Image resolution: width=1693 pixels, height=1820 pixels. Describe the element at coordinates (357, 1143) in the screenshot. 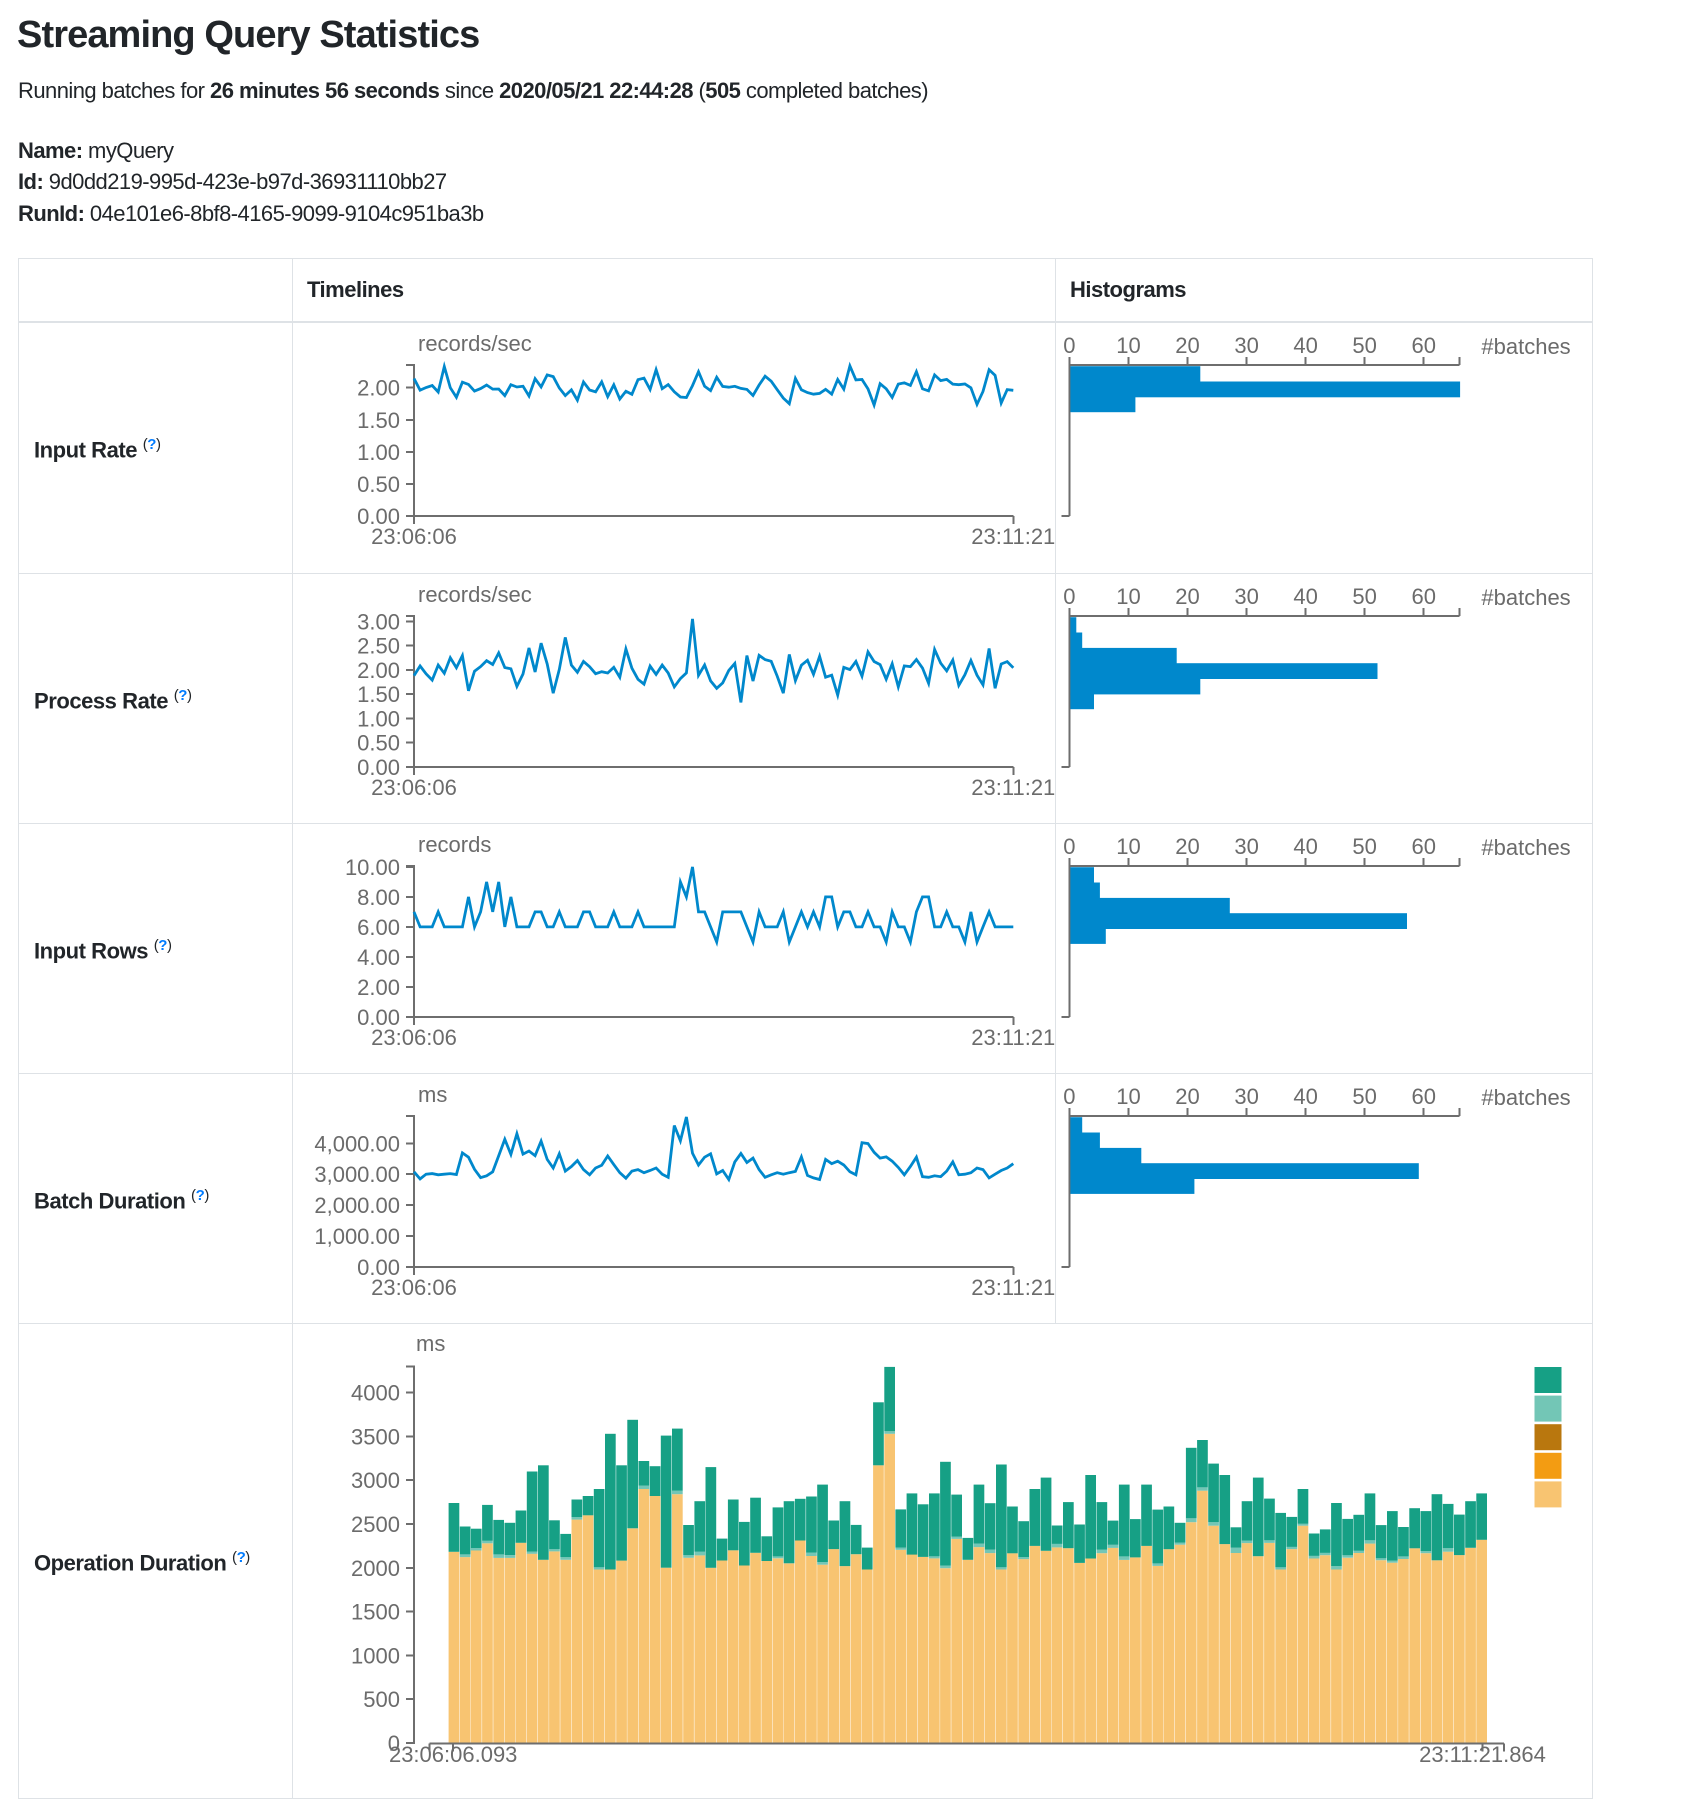

I see `svg-text: 4,000.00` at that location.